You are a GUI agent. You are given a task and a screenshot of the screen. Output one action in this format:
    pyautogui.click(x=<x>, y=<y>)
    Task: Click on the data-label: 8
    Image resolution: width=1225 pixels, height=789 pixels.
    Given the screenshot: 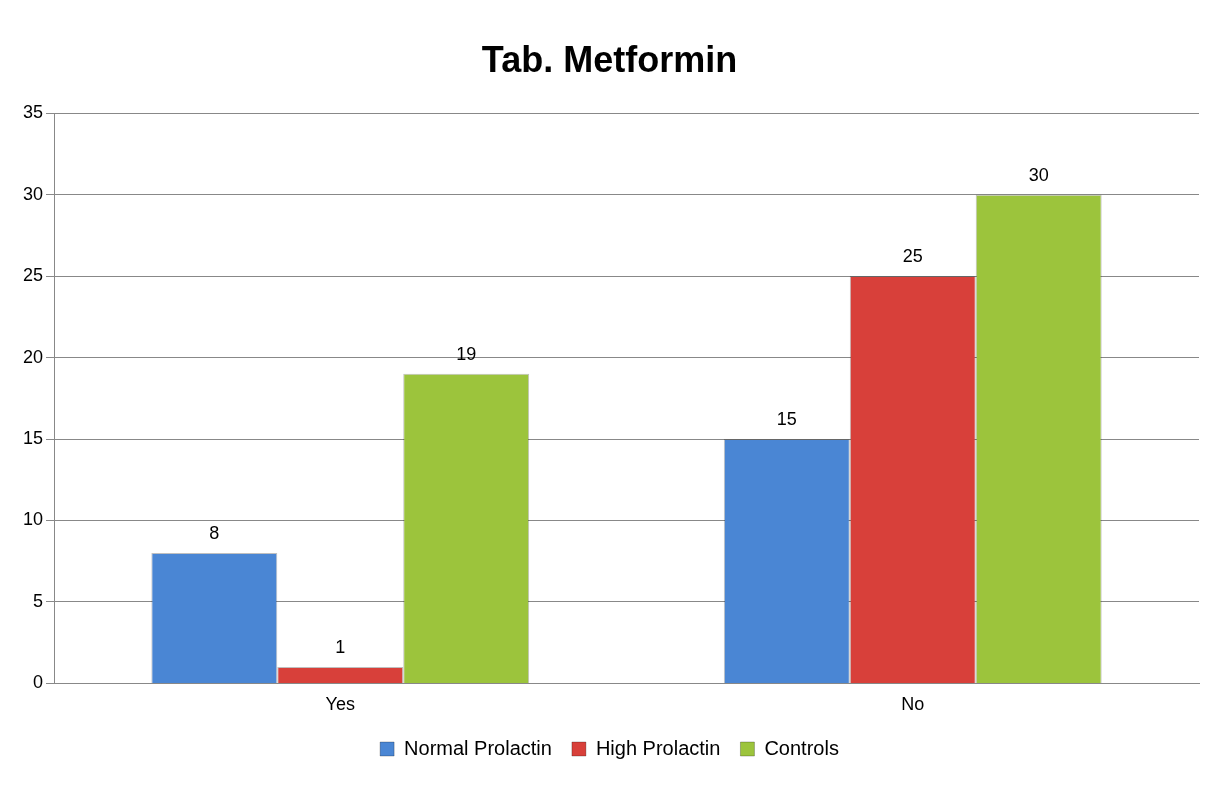 What is the action you would take?
    pyautogui.click(x=214, y=533)
    